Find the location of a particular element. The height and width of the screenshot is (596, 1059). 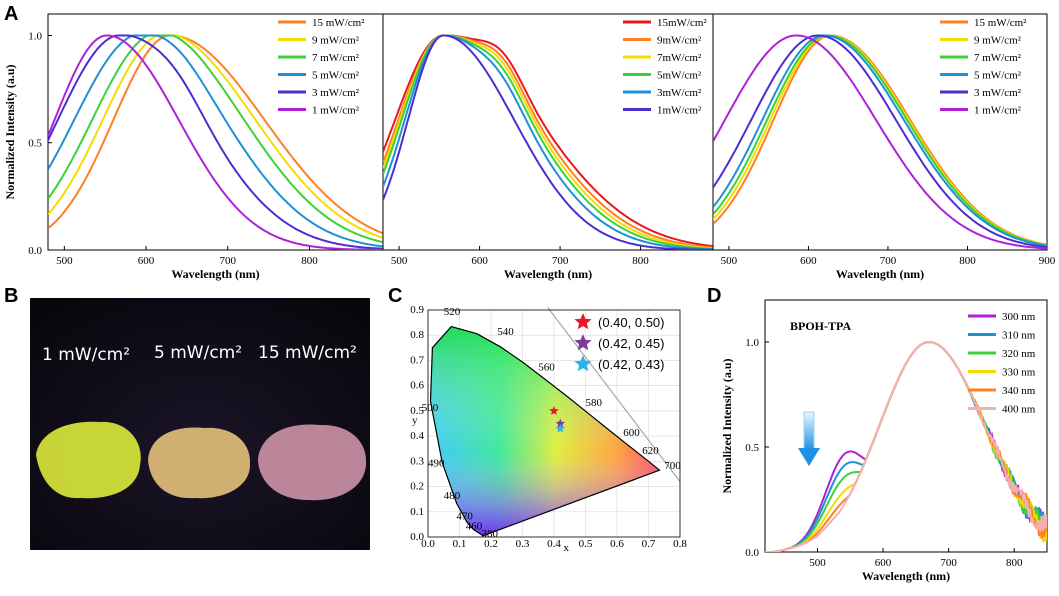

cie-frame is located at coordinates (554, 423).